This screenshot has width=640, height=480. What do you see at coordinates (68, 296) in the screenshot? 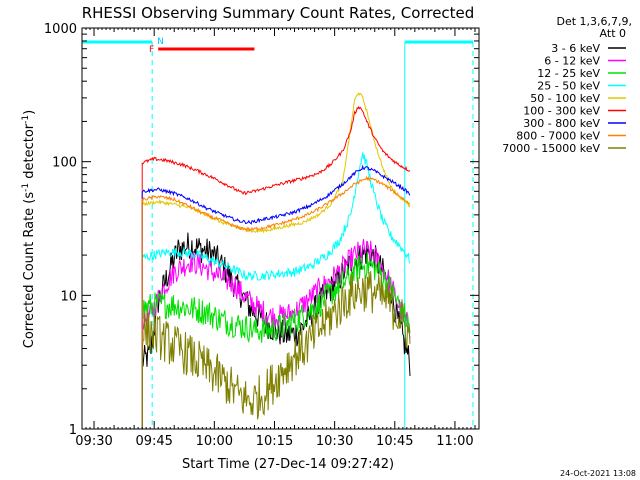
I see `y-tick-label: 10` at bounding box center [68, 296].